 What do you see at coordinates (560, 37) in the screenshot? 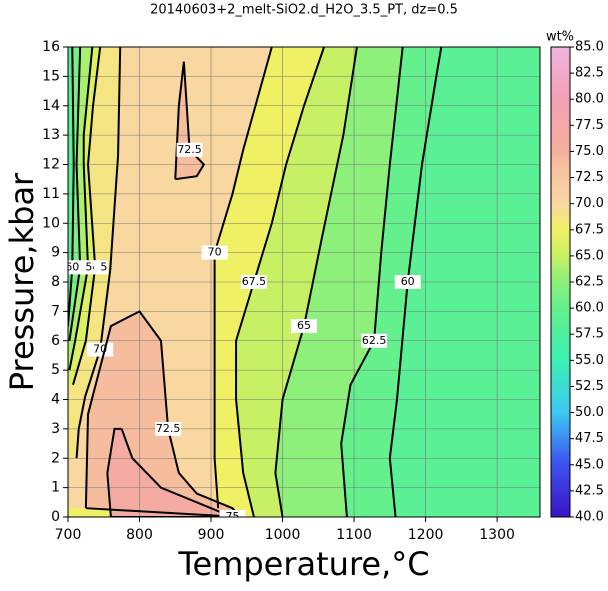
I see `colorbar-label: wt%` at bounding box center [560, 37].